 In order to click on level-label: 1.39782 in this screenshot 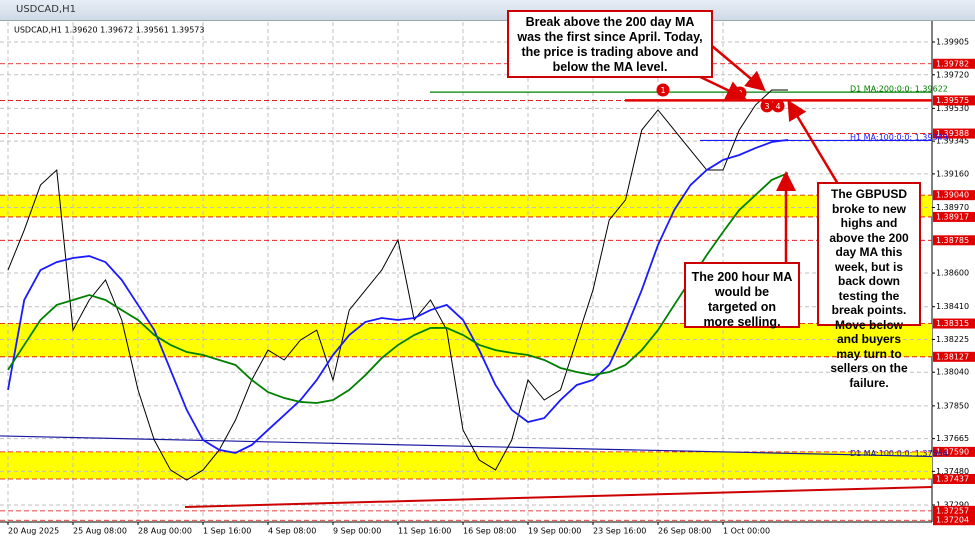, I will do `click(952, 63)`.